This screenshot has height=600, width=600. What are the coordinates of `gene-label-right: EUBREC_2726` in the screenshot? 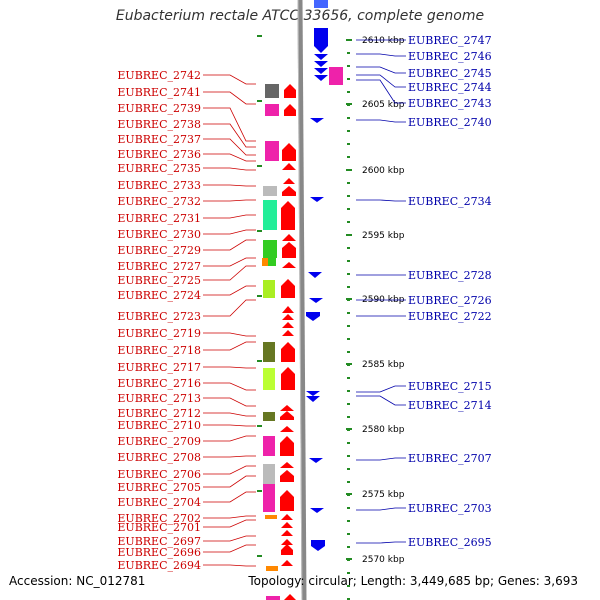 It's located at (450, 300).